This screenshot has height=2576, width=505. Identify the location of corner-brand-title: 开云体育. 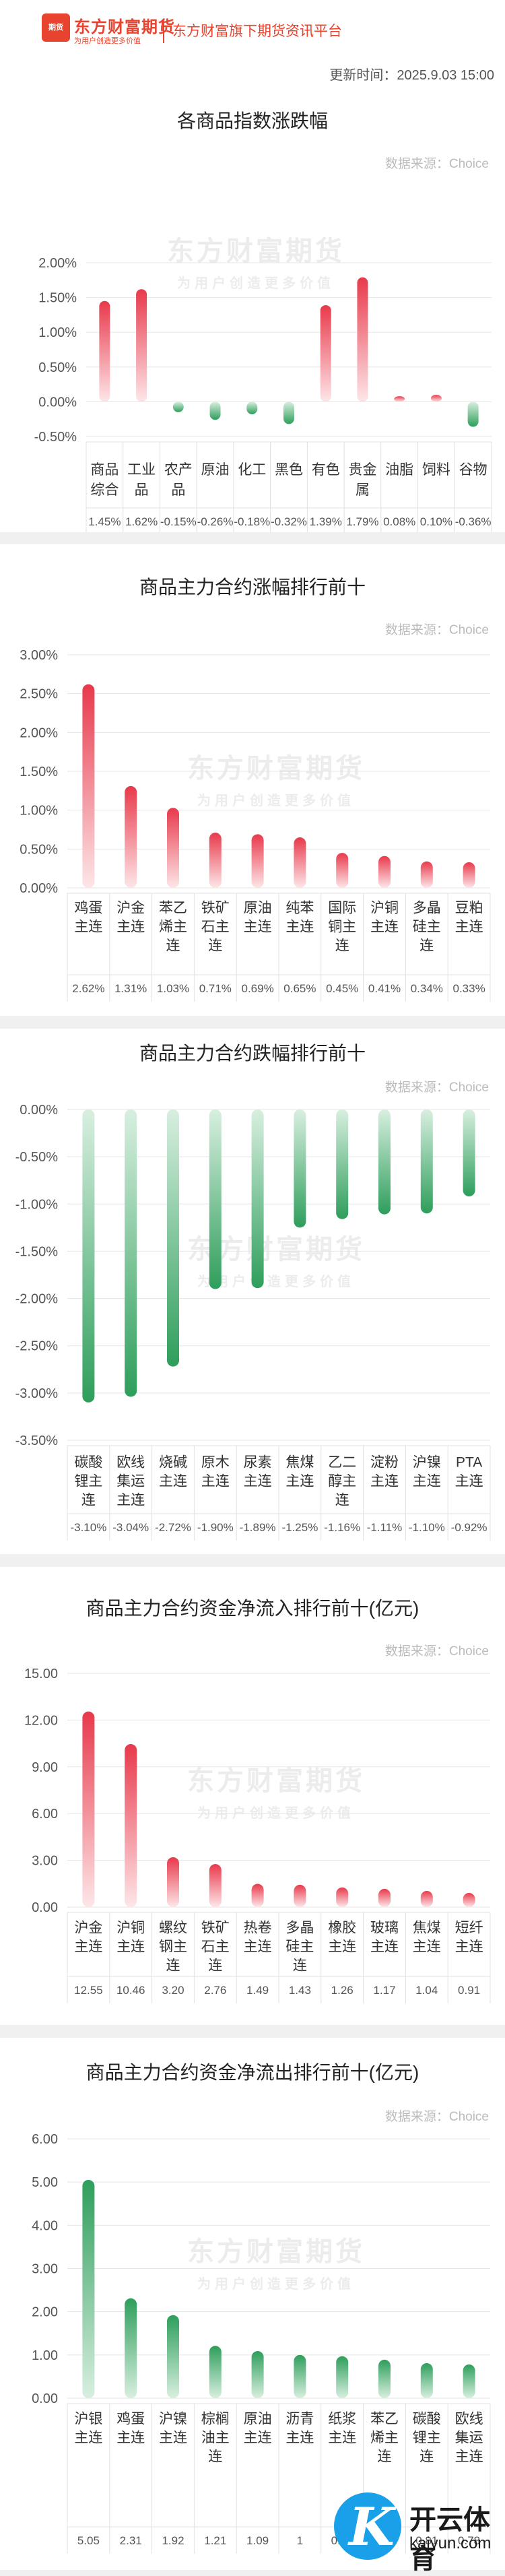
(449, 2539).